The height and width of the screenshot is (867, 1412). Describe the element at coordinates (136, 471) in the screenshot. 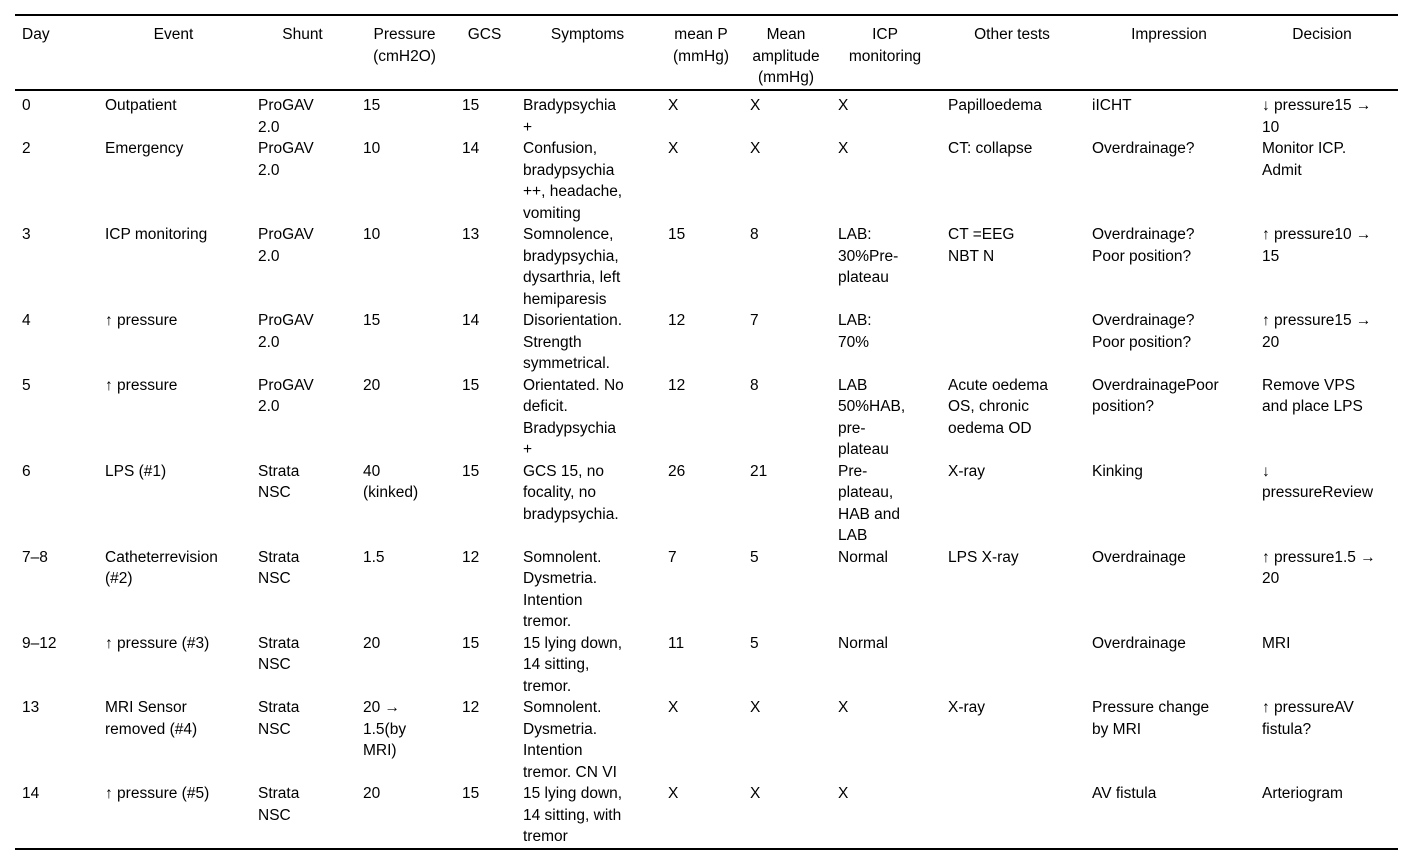

I see `cell-event: LPS (#1)` at that location.